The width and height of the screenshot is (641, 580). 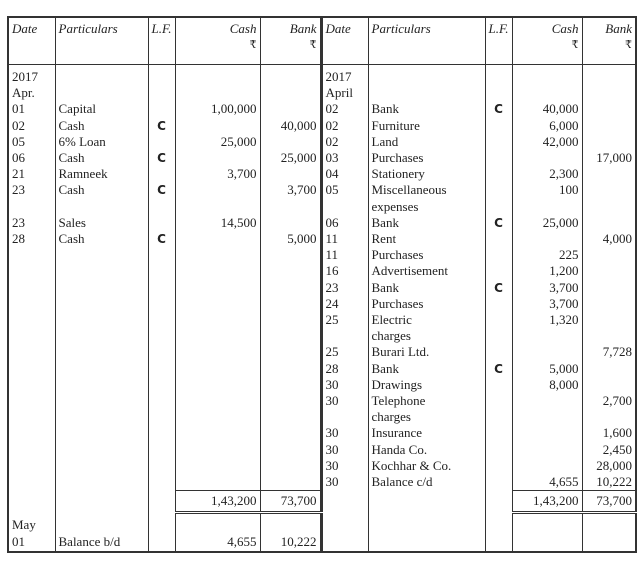 What do you see at coordinates (547, 368) in the screenshot?
I see `credit-cash-cell: 5,000` at bounding box center [547, 368].